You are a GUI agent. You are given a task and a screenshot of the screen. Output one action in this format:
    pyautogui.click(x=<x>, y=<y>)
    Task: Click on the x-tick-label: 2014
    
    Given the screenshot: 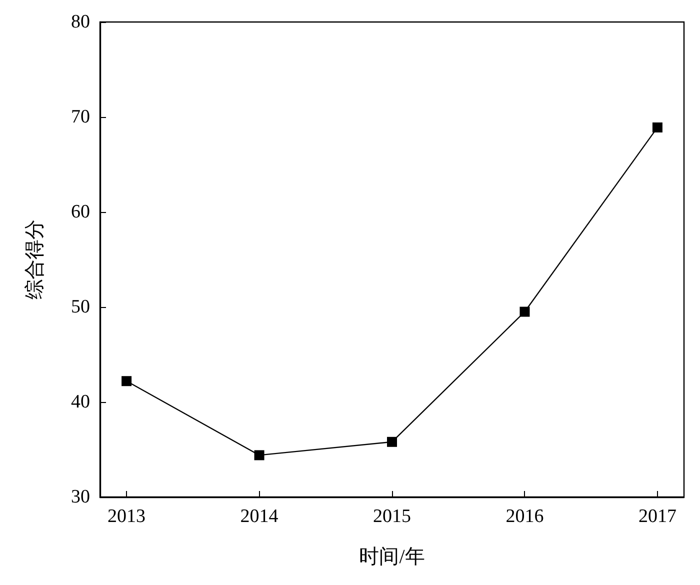 What is the action you would take?
    pyautogui.click(x=259, y=516)
    